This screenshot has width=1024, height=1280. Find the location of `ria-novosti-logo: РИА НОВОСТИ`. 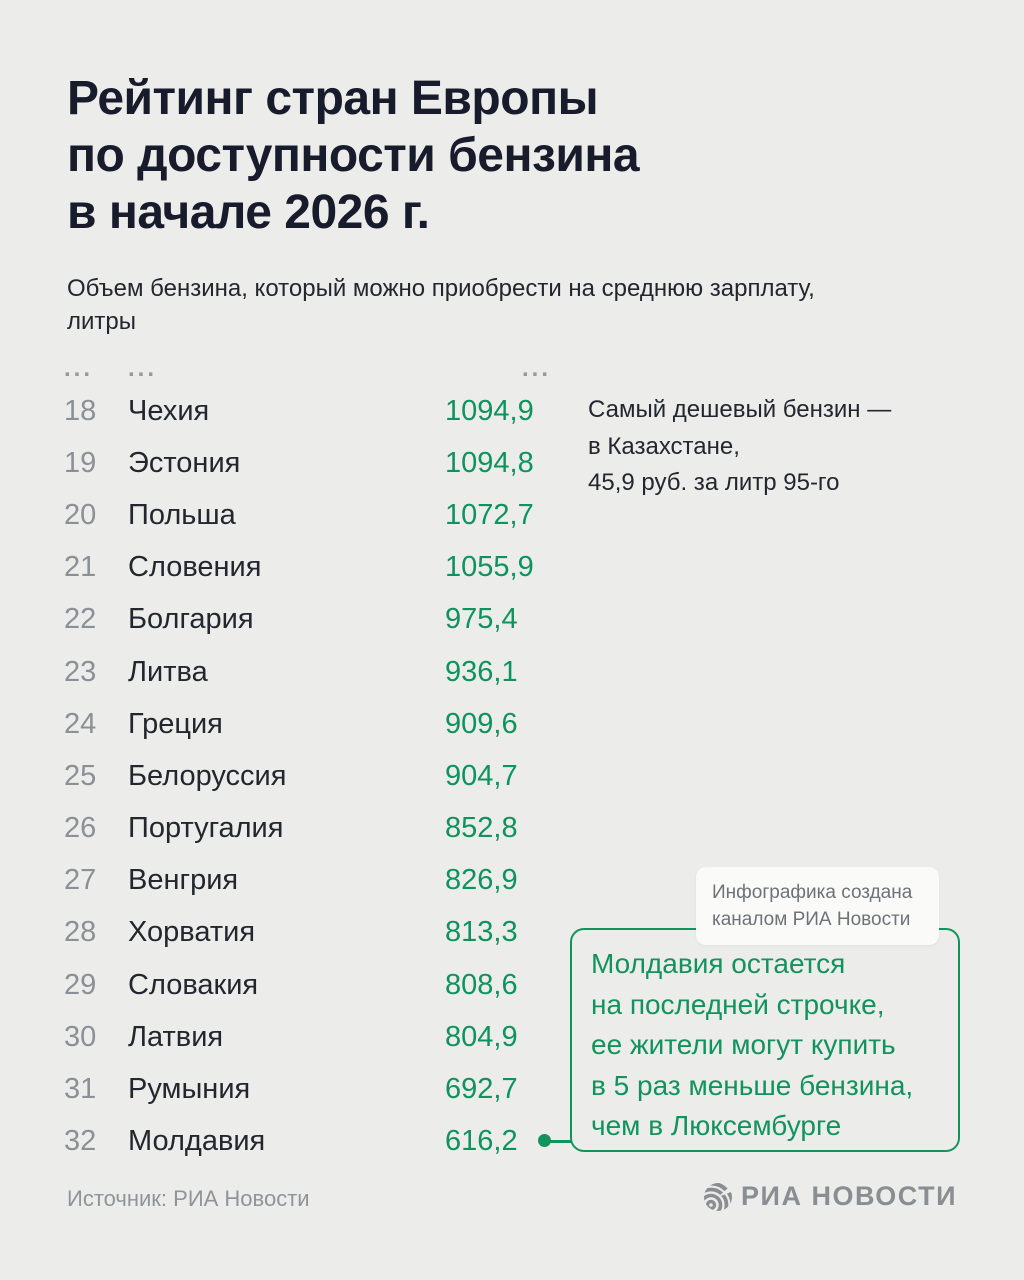

ria-novosti-logo: РИА НОВОСТИ is located at coordinates (829, 1196).